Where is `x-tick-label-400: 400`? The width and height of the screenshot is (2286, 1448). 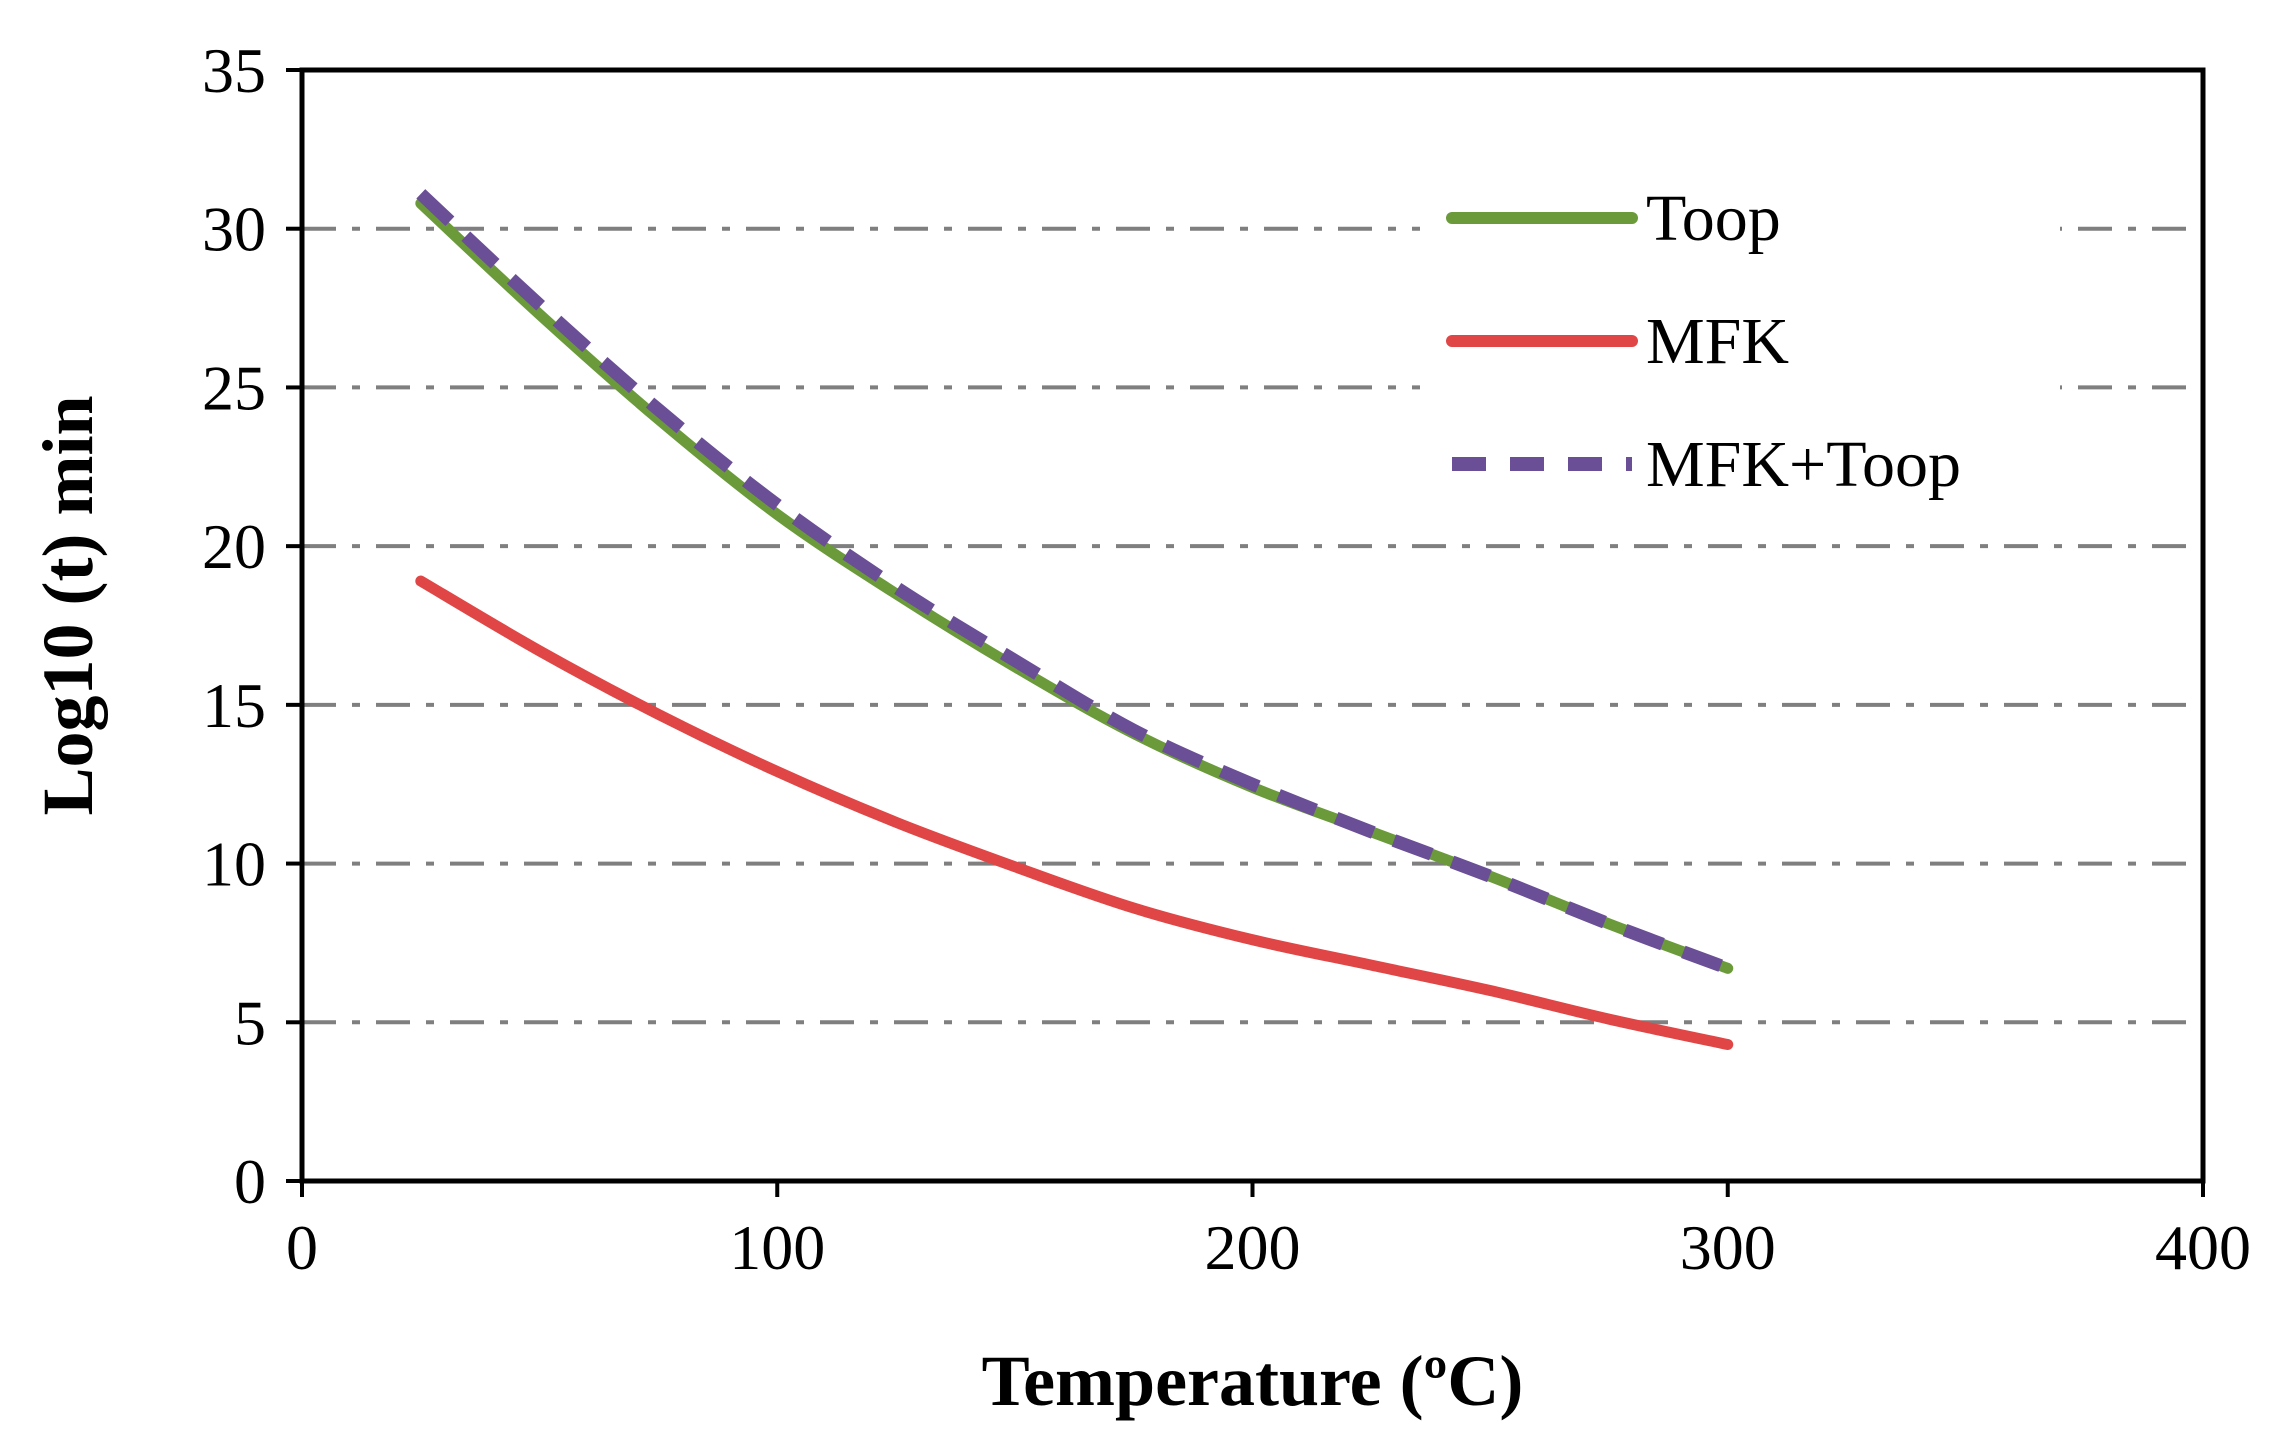
x-tick-label-400: 400 is located at coordinates (2203, 1247).